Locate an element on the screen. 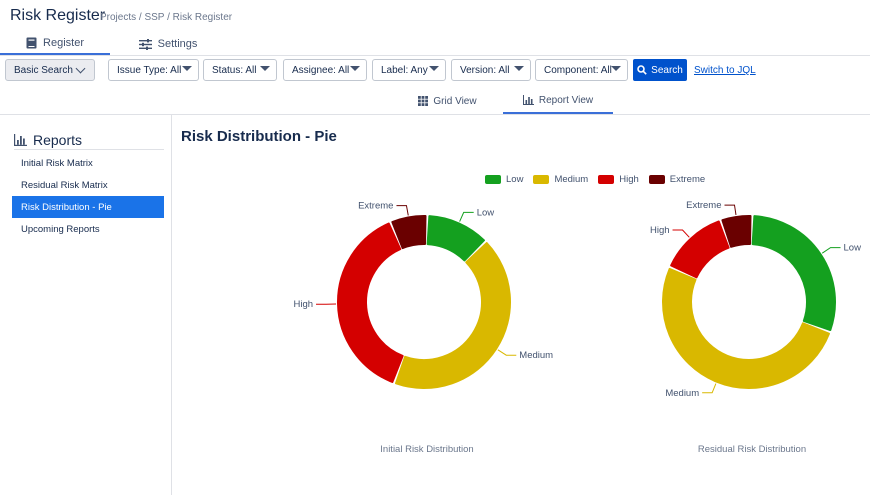  tab-settings: Settings is located at coordinates (168, 44).